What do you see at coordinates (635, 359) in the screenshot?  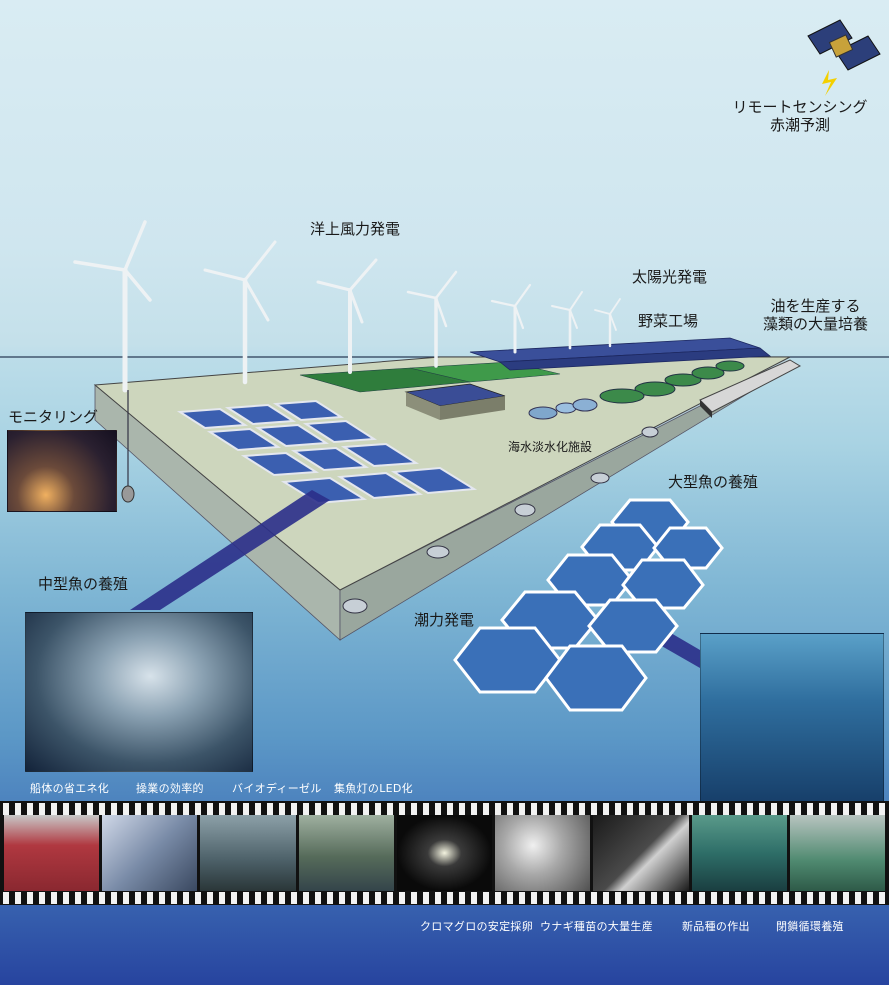 I see `solar-panels` at bounding box center [635, 359].